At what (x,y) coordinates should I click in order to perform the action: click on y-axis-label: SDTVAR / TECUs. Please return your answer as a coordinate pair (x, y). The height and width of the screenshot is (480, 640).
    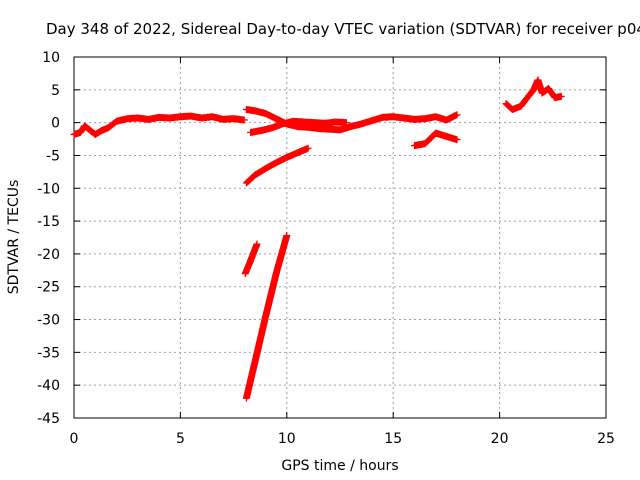
    Looking at the image, I should click on (14, 237).